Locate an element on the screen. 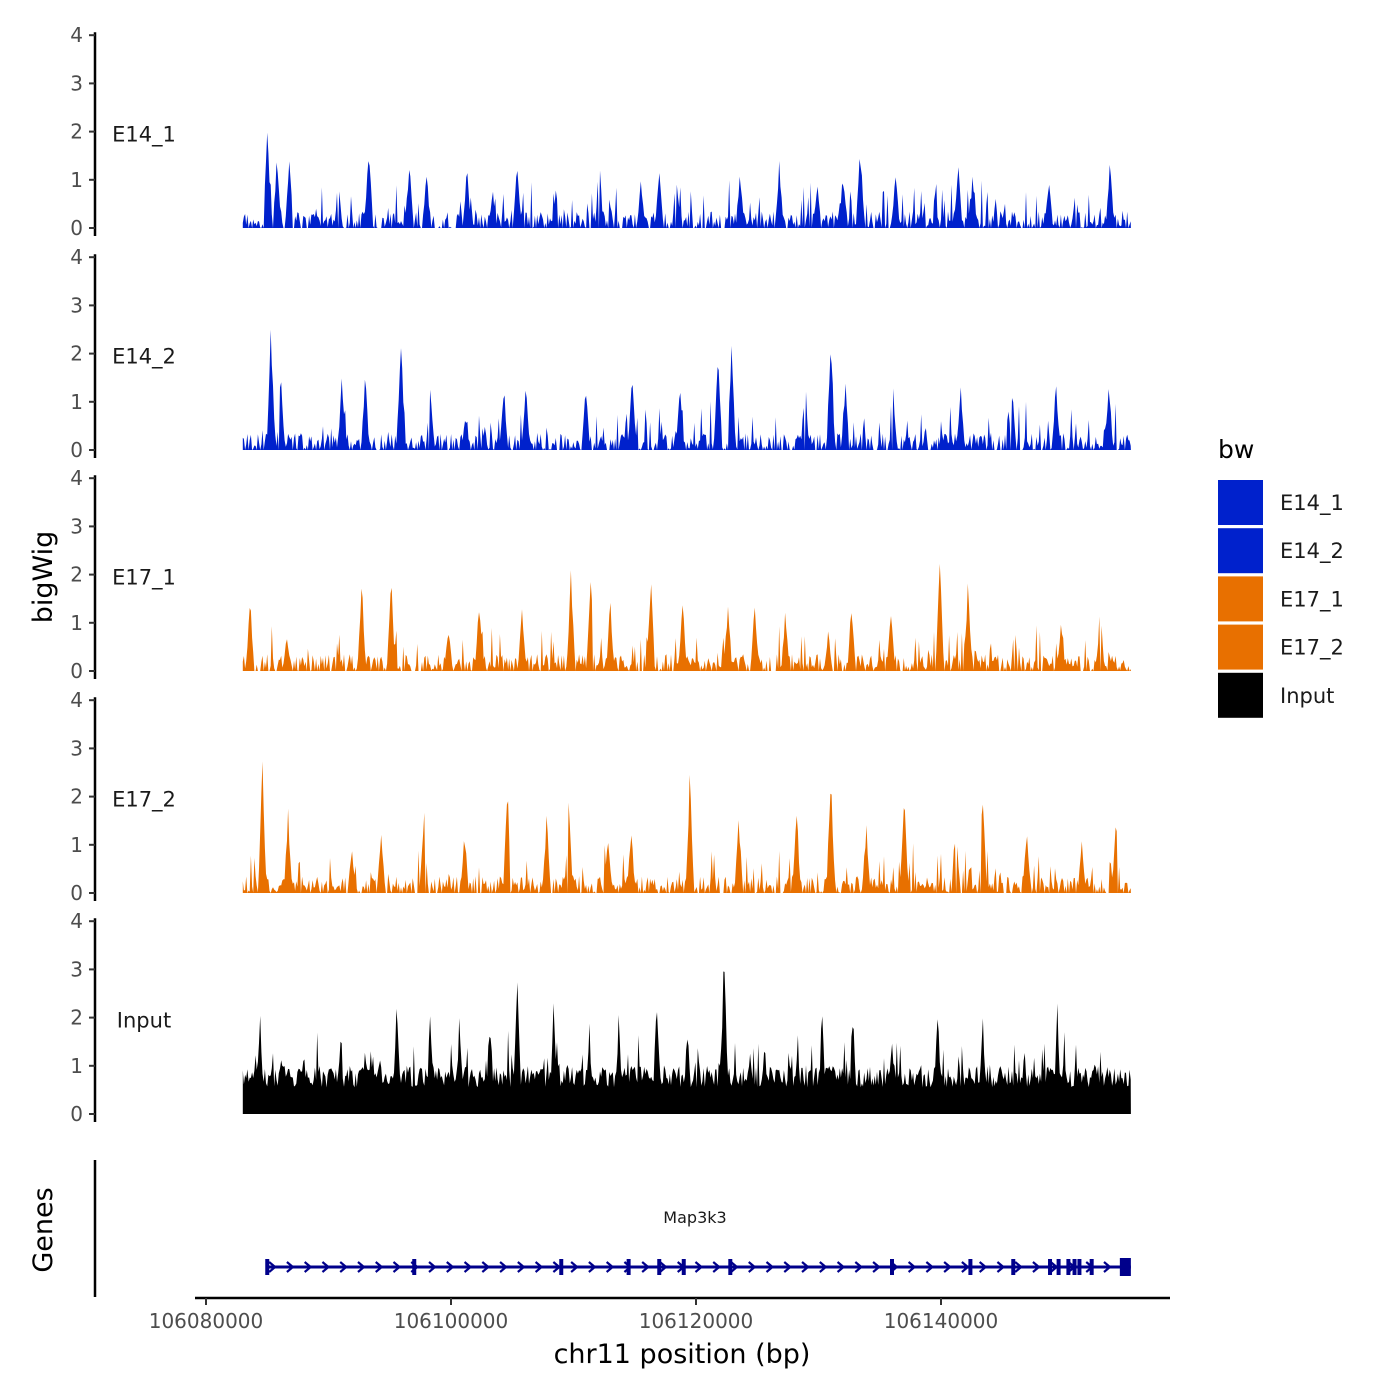 The image size is (1400, 1400). legend-label: E17_2 is located at coordinates (1312, 648).